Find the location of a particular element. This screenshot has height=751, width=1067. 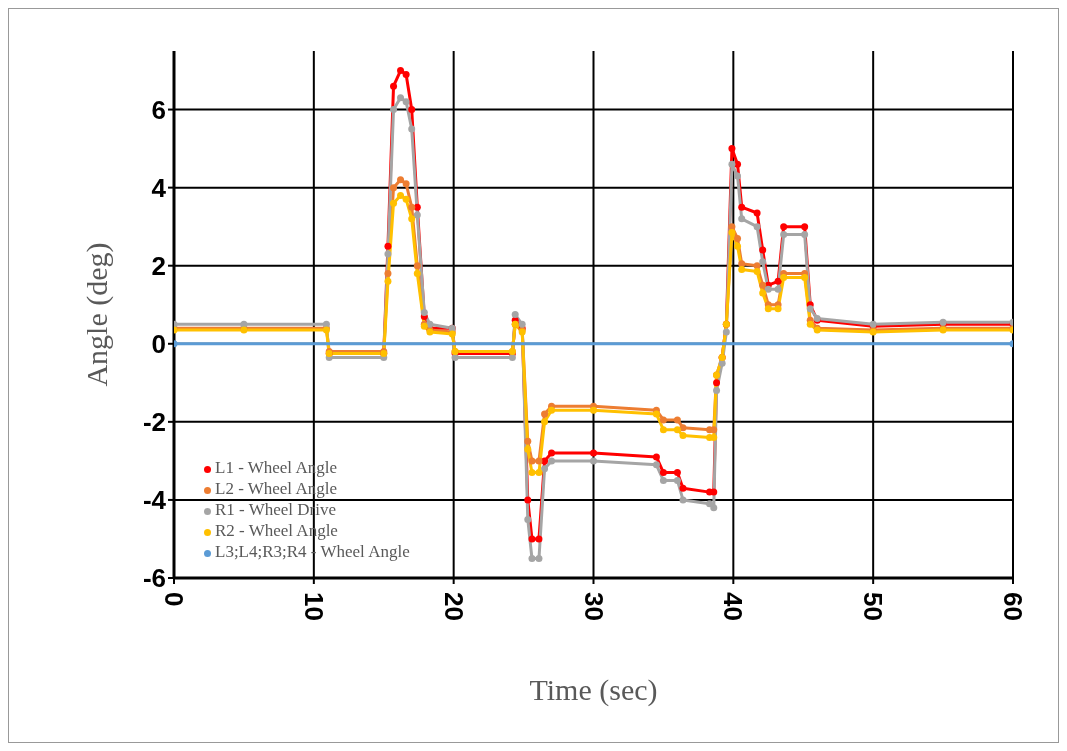

y-tick-label: -4 is located at coordinates (154, 500).